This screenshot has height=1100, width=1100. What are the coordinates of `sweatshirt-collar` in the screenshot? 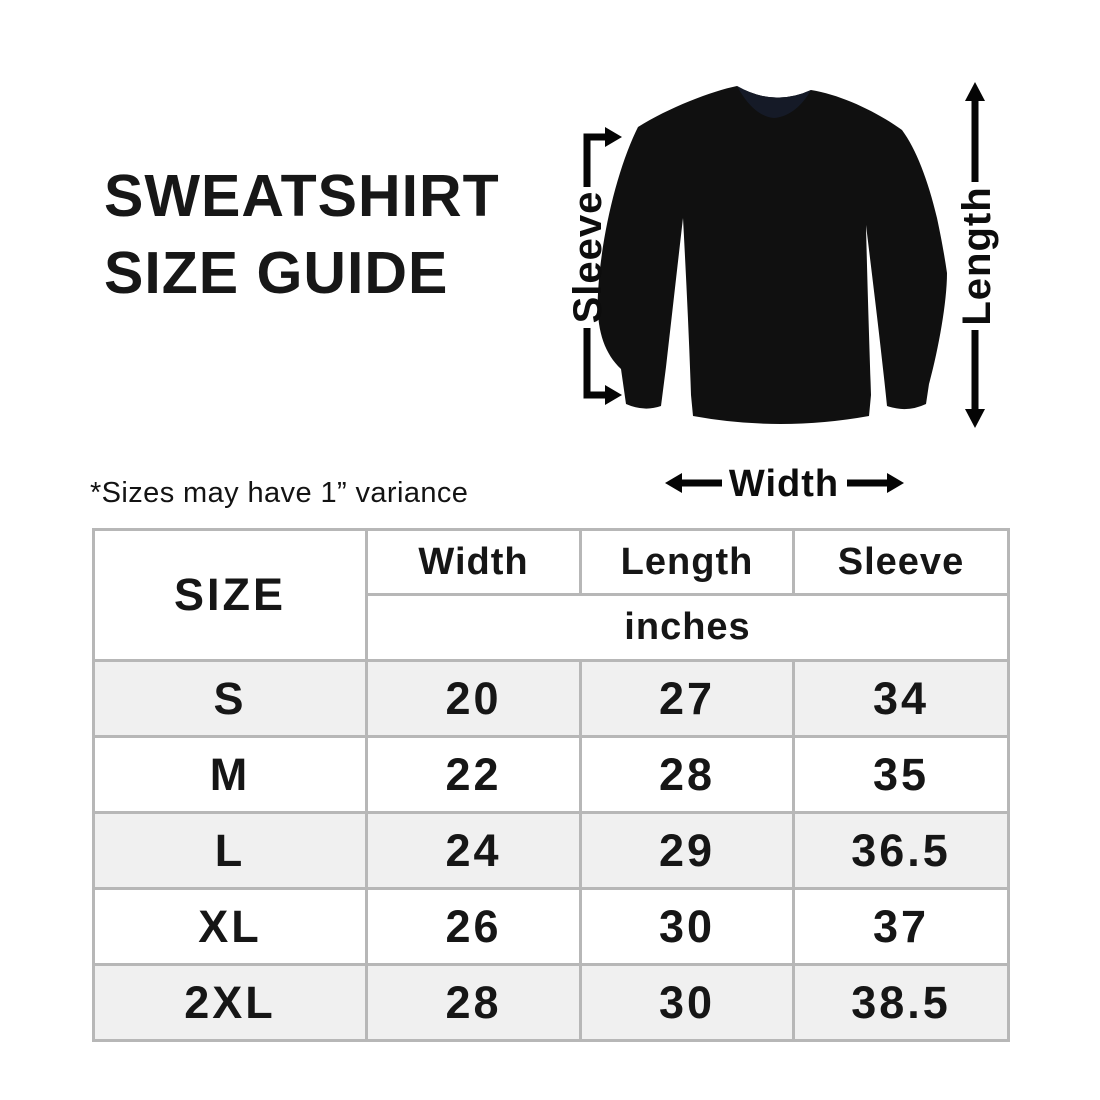 It's located at (774, 102).